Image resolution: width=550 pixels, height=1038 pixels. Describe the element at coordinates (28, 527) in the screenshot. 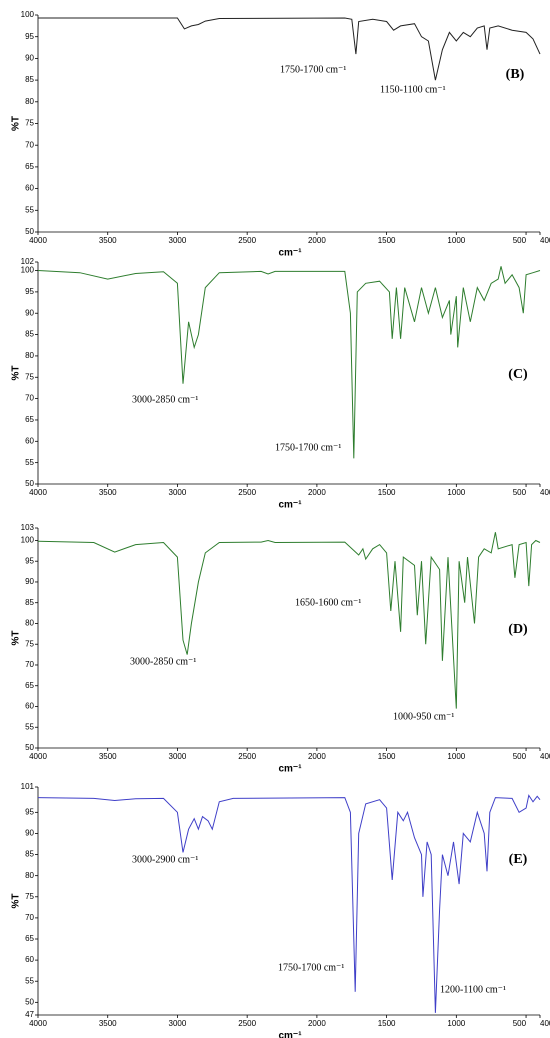

I see `y-tick-label: 103` at that location.